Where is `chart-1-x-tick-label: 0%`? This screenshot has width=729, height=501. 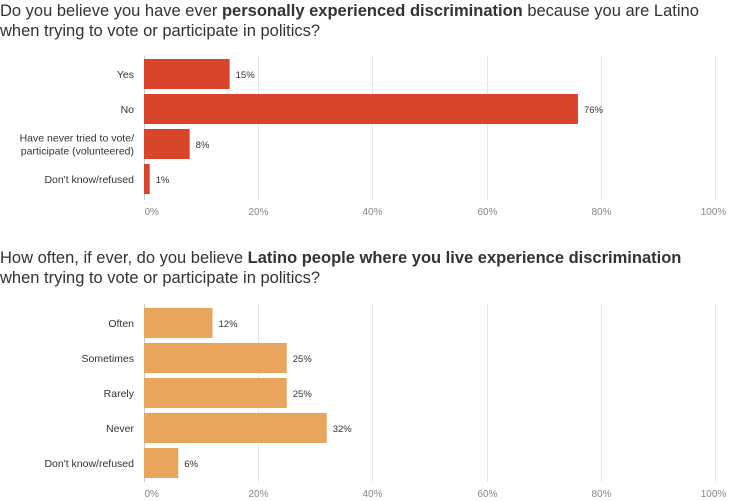
chart-1-x-tick-label: 0% is located at coordinates (152, 212).